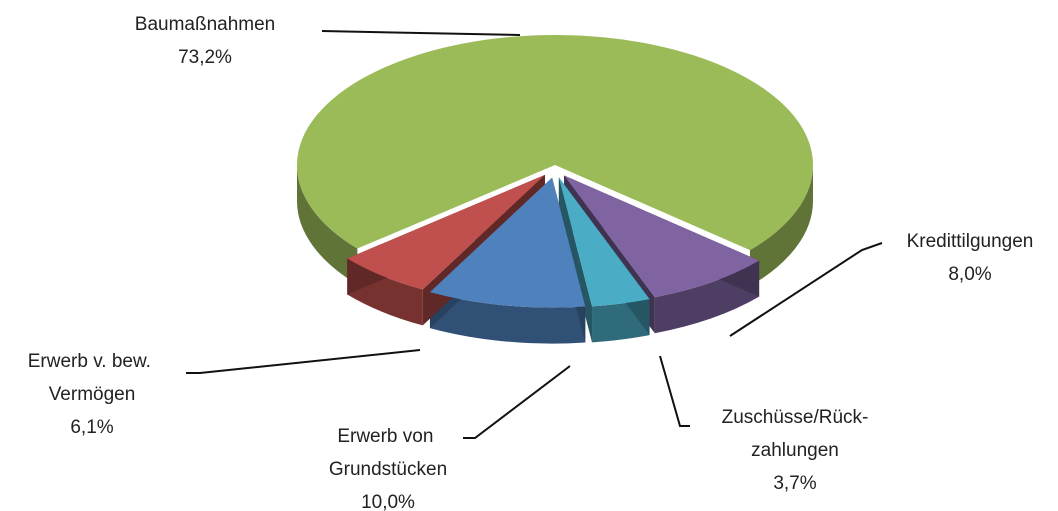 The width and height of the screenshot is (1058, 511). What do you see at coordinates (388, 501) in the screenshot?
I see `value-label: 10,0%` at bounding box center [388, 501].